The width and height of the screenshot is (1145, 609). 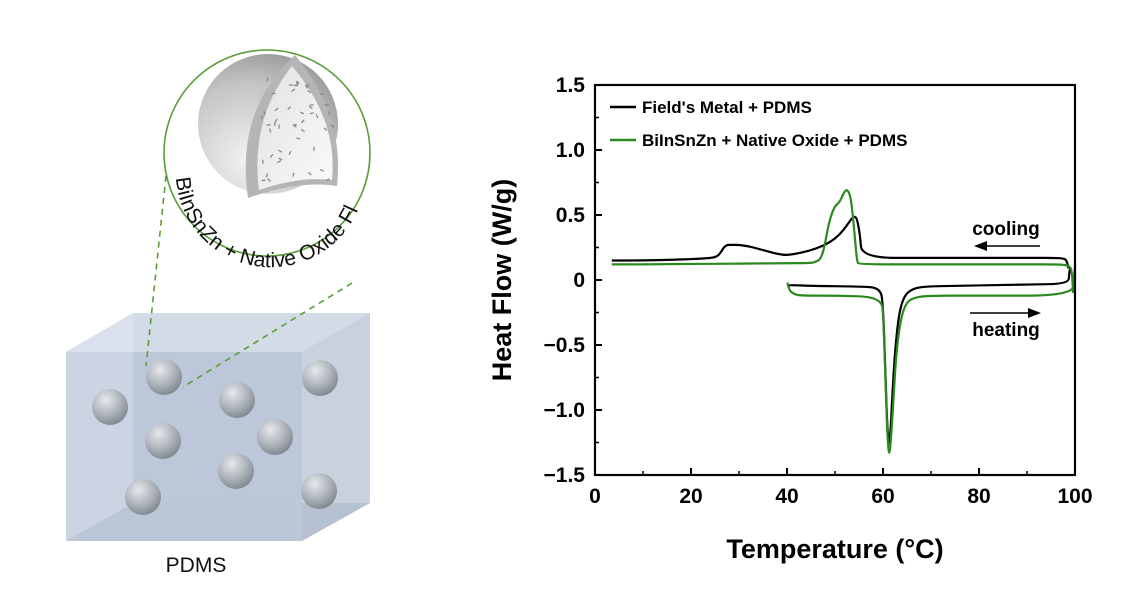 I want to click on legend-label-1: BiInSnZn + Native Oxide + PDMS, so click(x=774, y=140).